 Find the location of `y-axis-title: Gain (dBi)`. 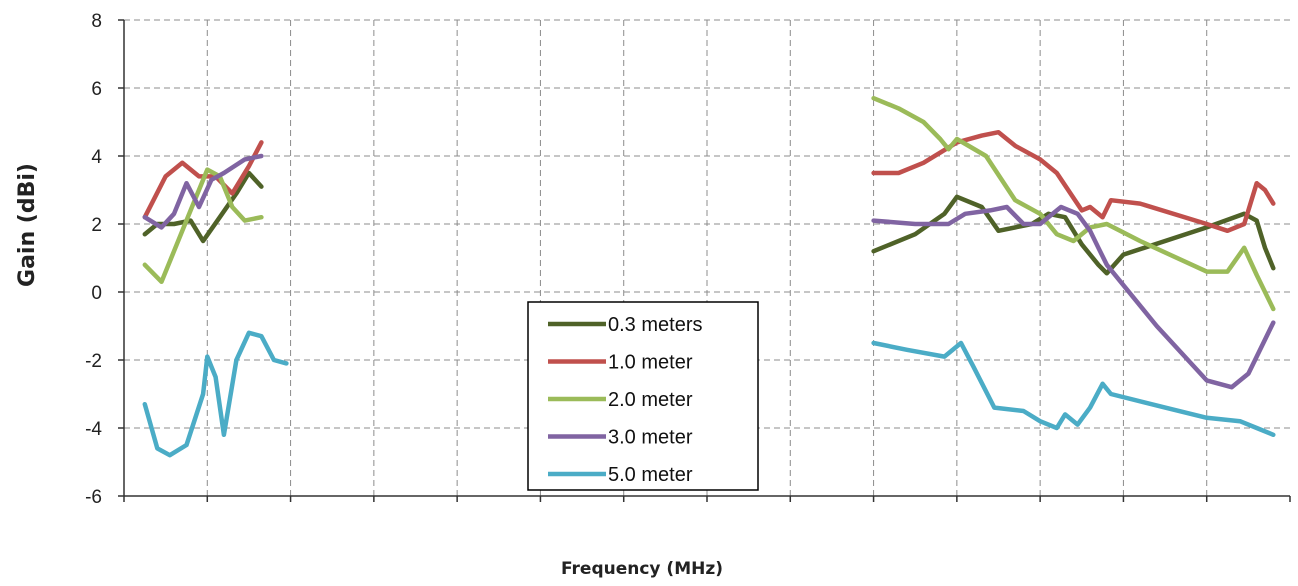

y-axis-title: Gain (dBi) is located at coordinates (27, 225).